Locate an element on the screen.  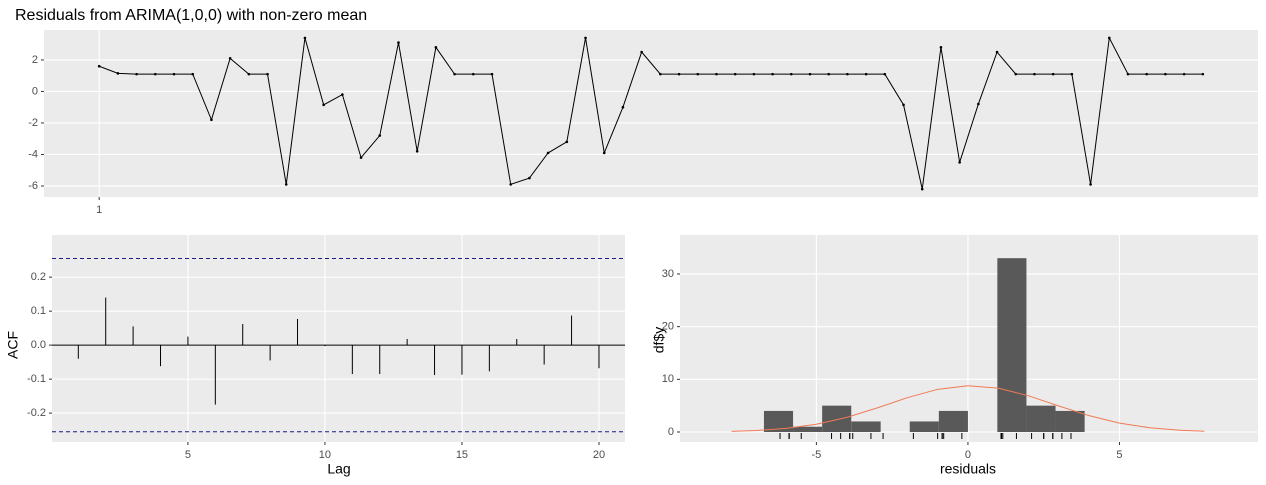
y-tick-label: -0.2 is located at coordinates (36, 413).